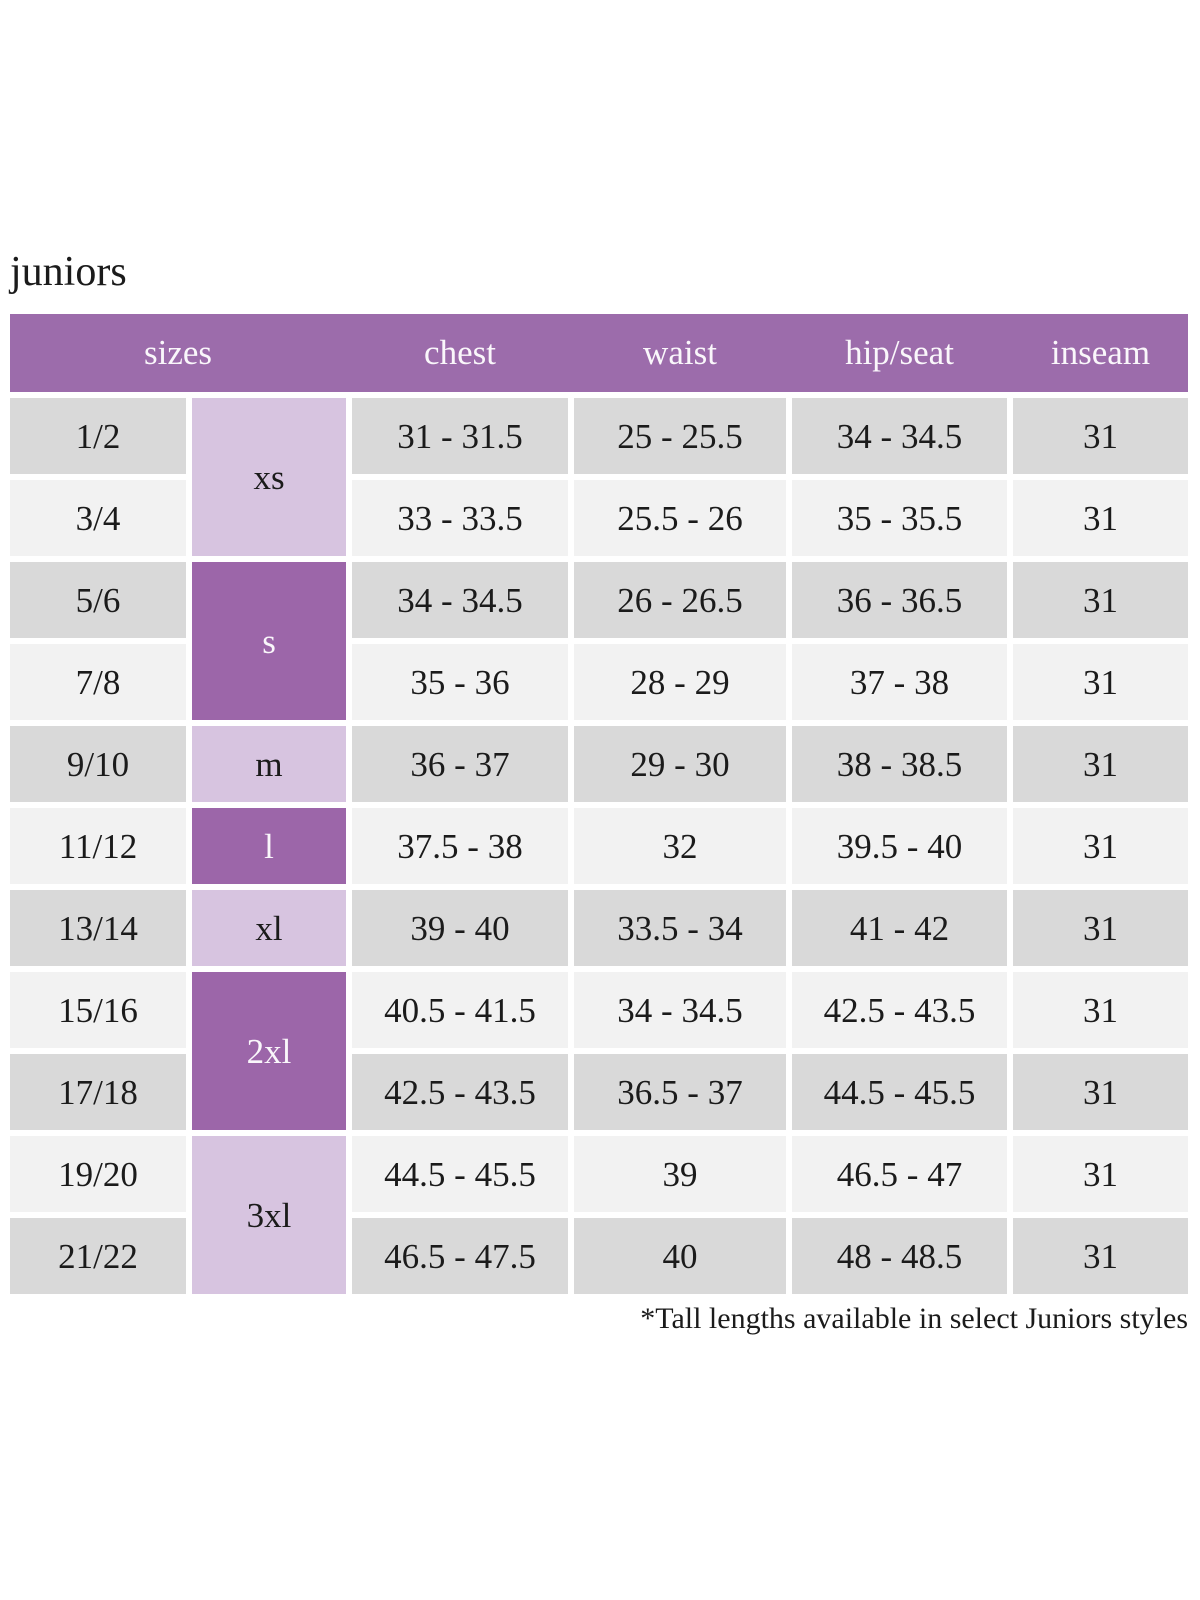 This screenshot has width=1200, height=1600. I want to click on size-cell: 3/4, so click(98, 518).